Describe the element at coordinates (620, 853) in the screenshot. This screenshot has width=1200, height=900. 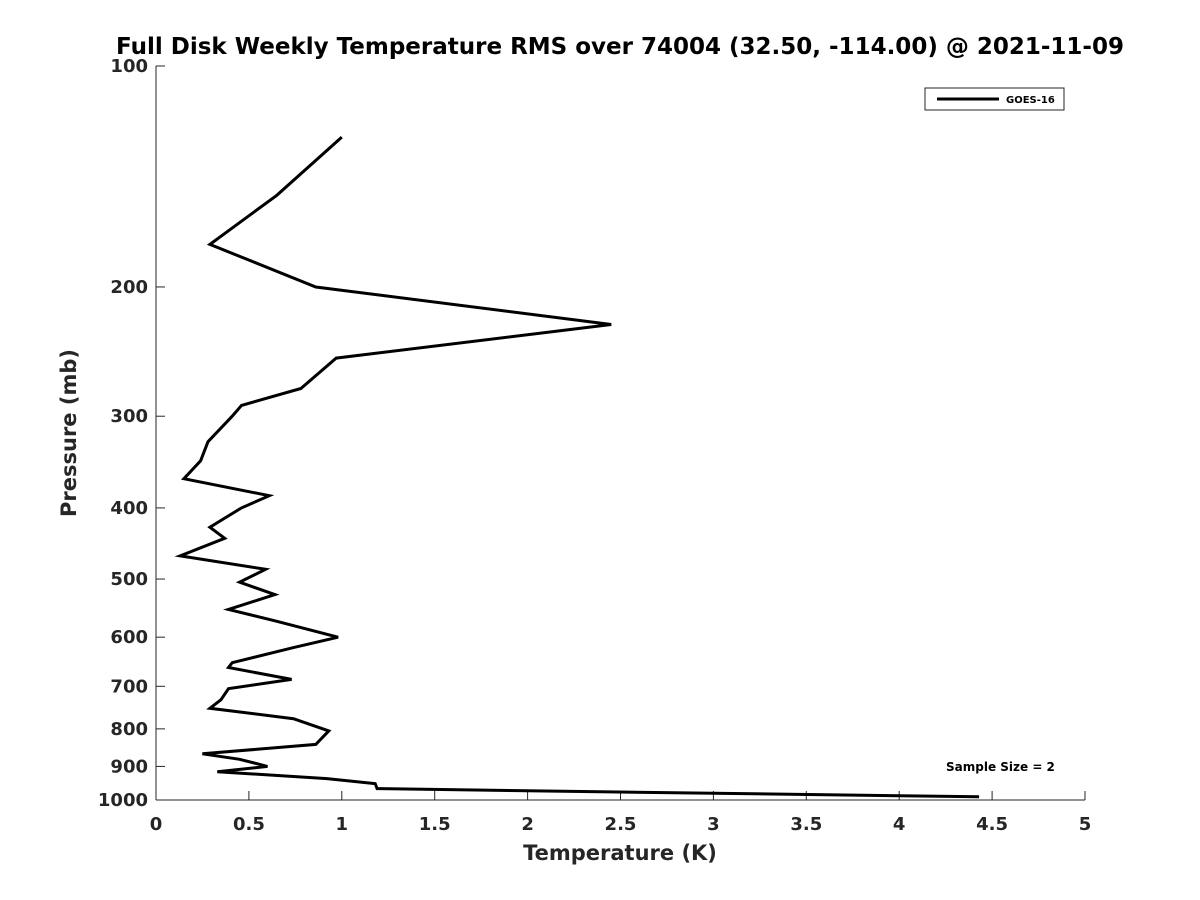
I see `x-axis-label: Temperature (K)` at that location.